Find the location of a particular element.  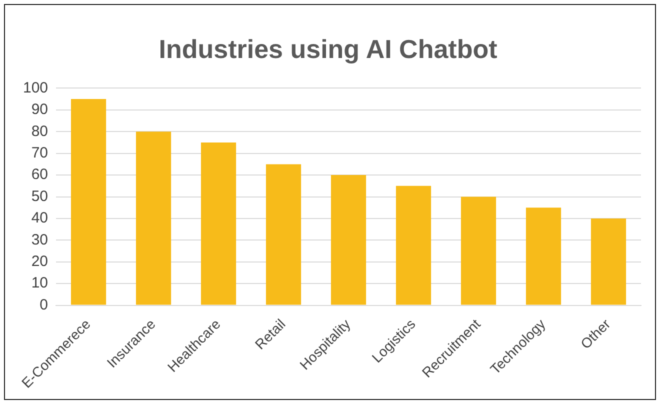

y-tick-label: 10 is located at coordinates (39, 283).